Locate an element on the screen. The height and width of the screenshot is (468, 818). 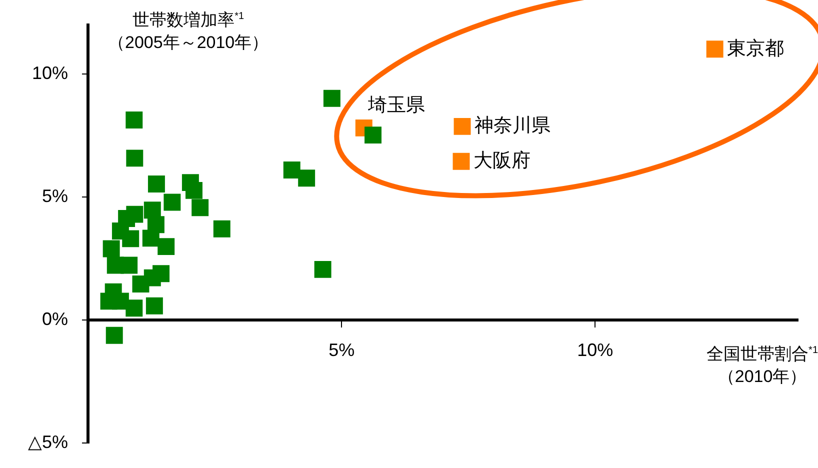
annotation: 神奈川県 is located at coordinates (512, 126).